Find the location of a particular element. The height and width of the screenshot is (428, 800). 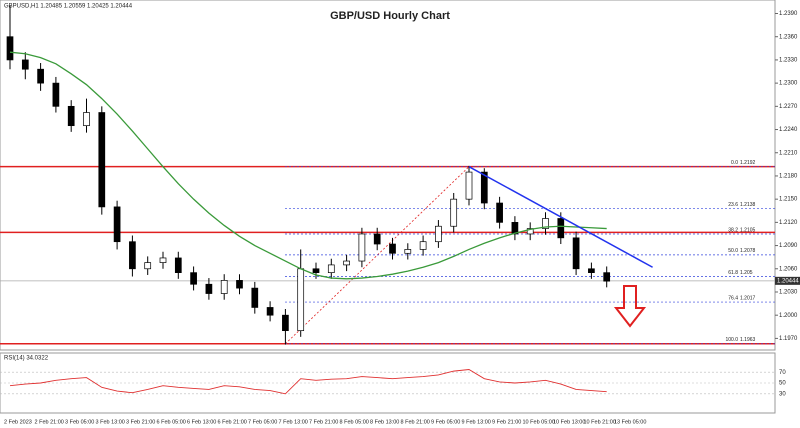

rsi-tick-label: 50 is located at coordinates (782, 384).